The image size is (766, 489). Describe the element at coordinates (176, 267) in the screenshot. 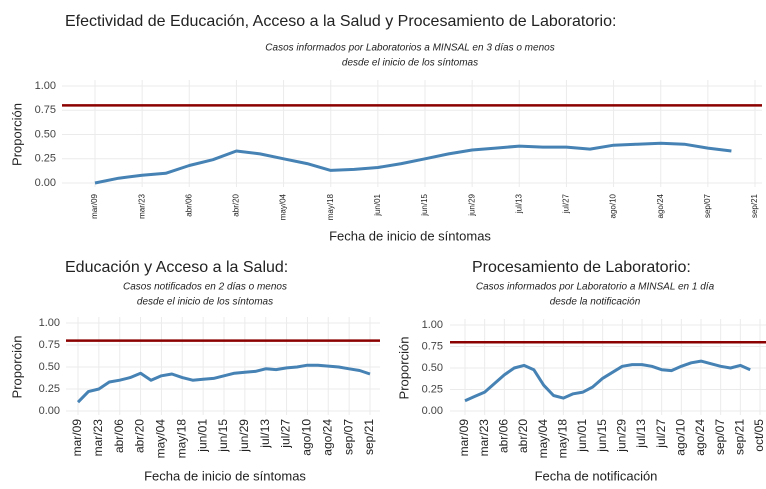

I see `chart-title: Educación y Acceso a la Salud:` at that location.